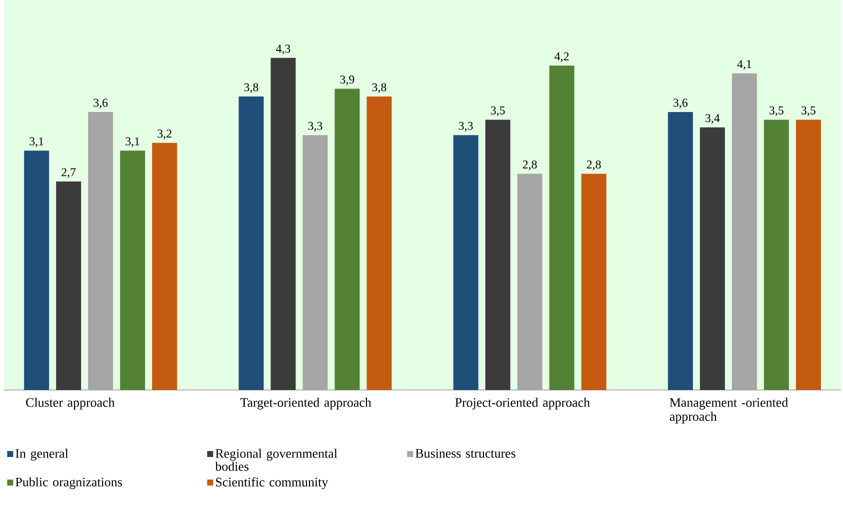 The width and height of the screenshot is (843, 518). What do you see at coordinates (283, 49) in the screenshot?
I see `data-label: 4,3` at bounding box center [283, 49].